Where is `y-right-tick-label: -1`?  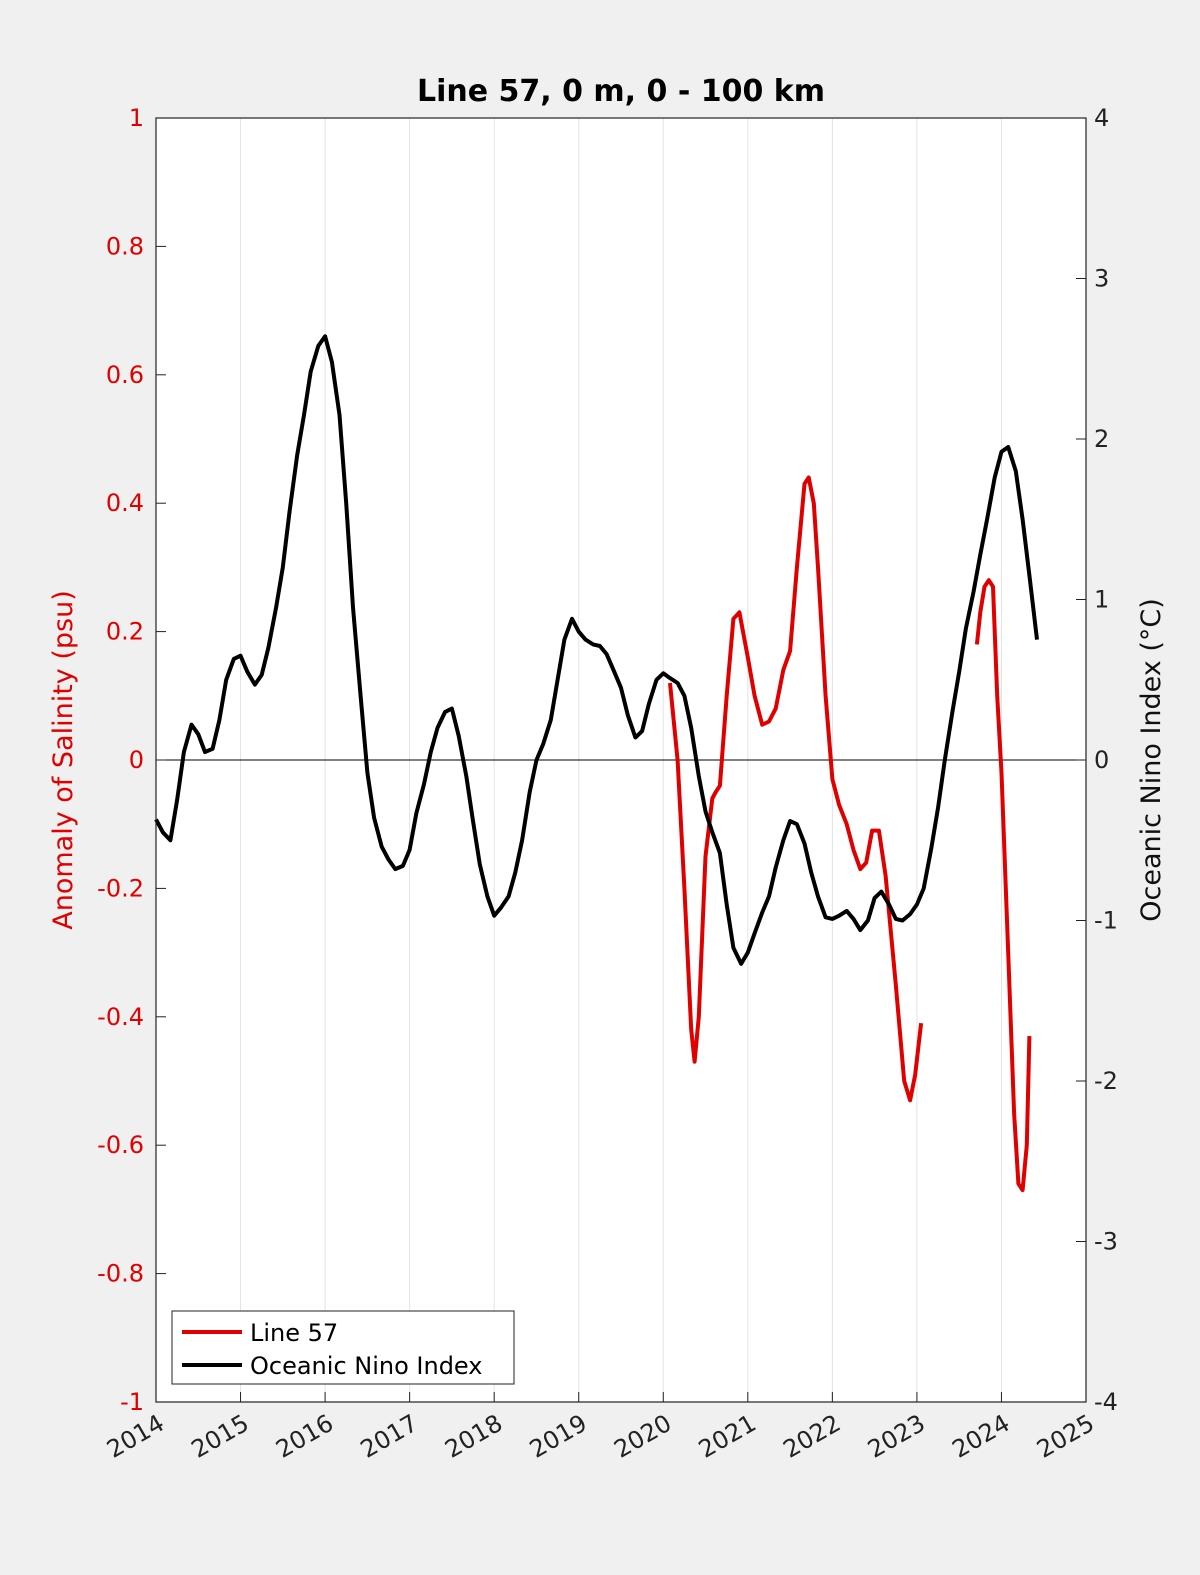 y-right-tick-label: -1 is located at coordinates (1106, 921).